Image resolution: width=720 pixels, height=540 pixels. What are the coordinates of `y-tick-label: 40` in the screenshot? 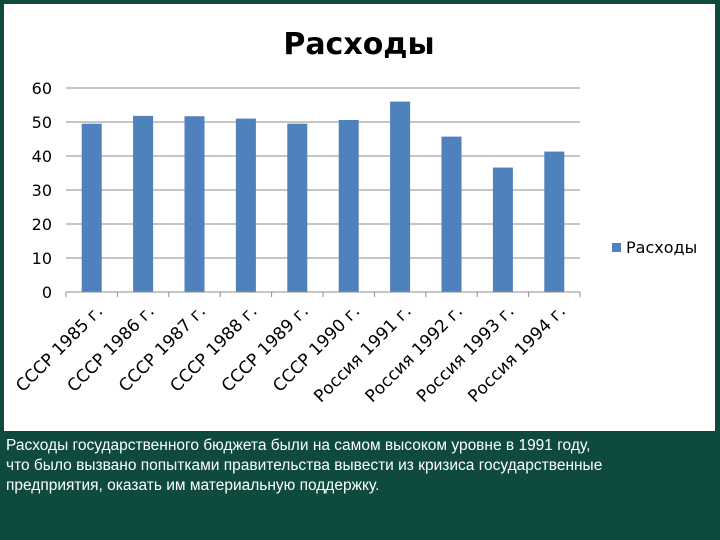 It's located at (42, 156).